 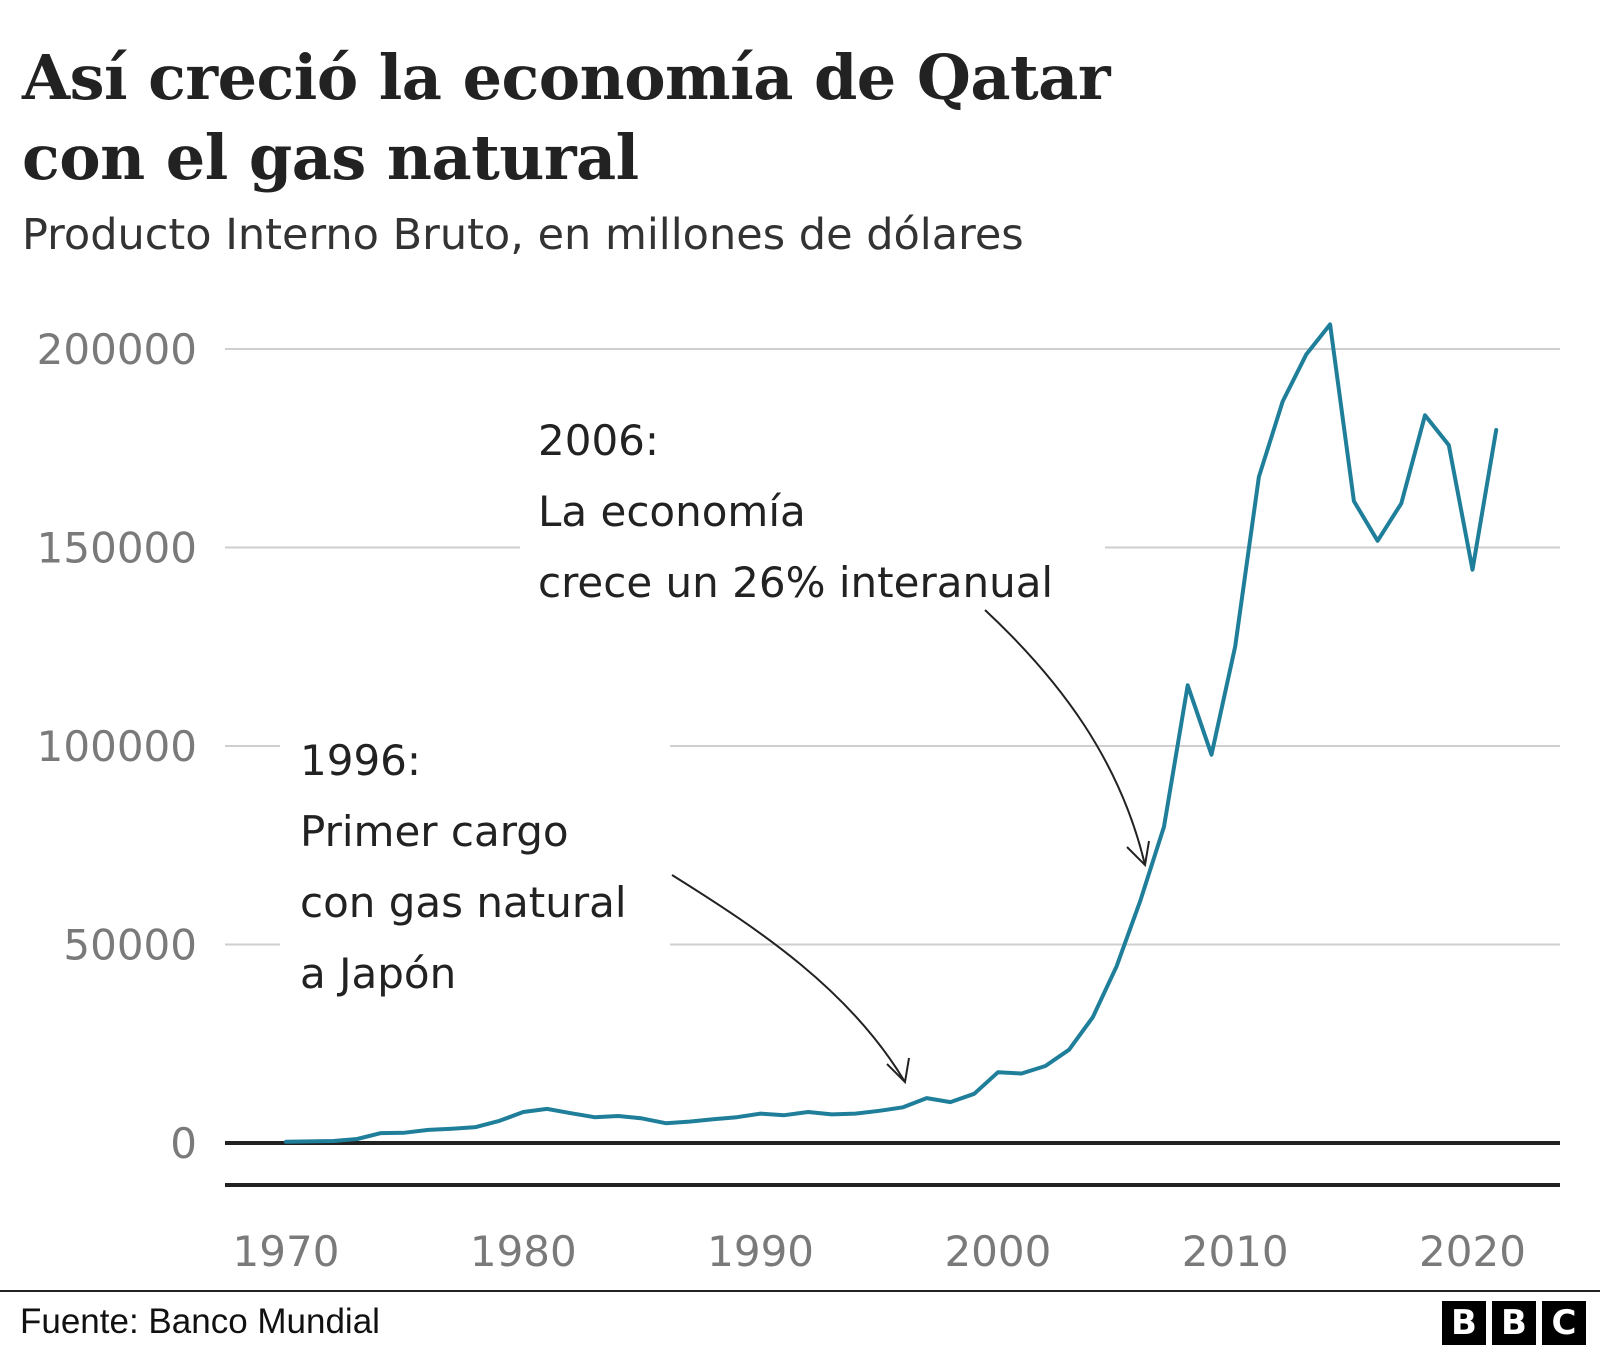 I want to click on source-note: Fuente: Banco Mundial, so click(x=200, y=1321).